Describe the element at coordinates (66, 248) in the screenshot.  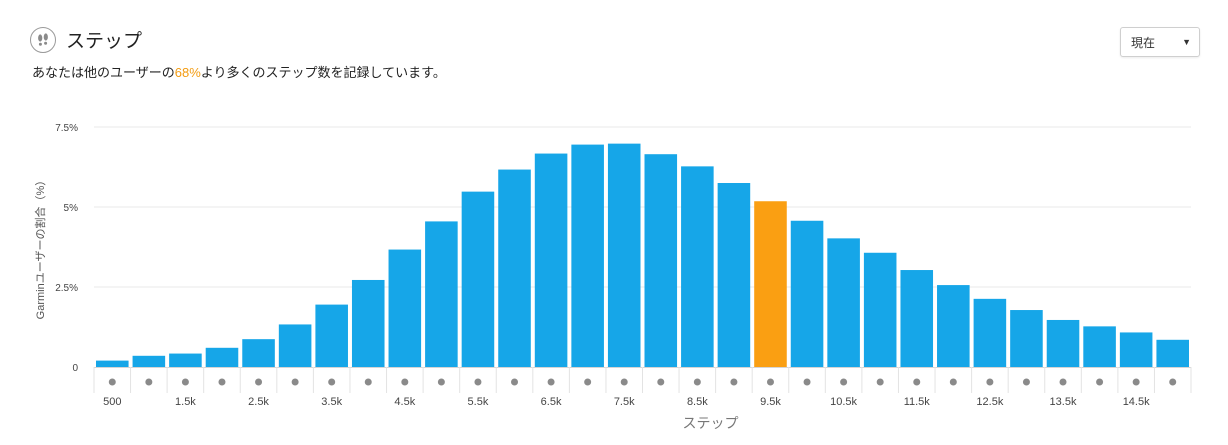
I see `y-axis-ticks: 0 2.5% 5% 7.5%` at that location.